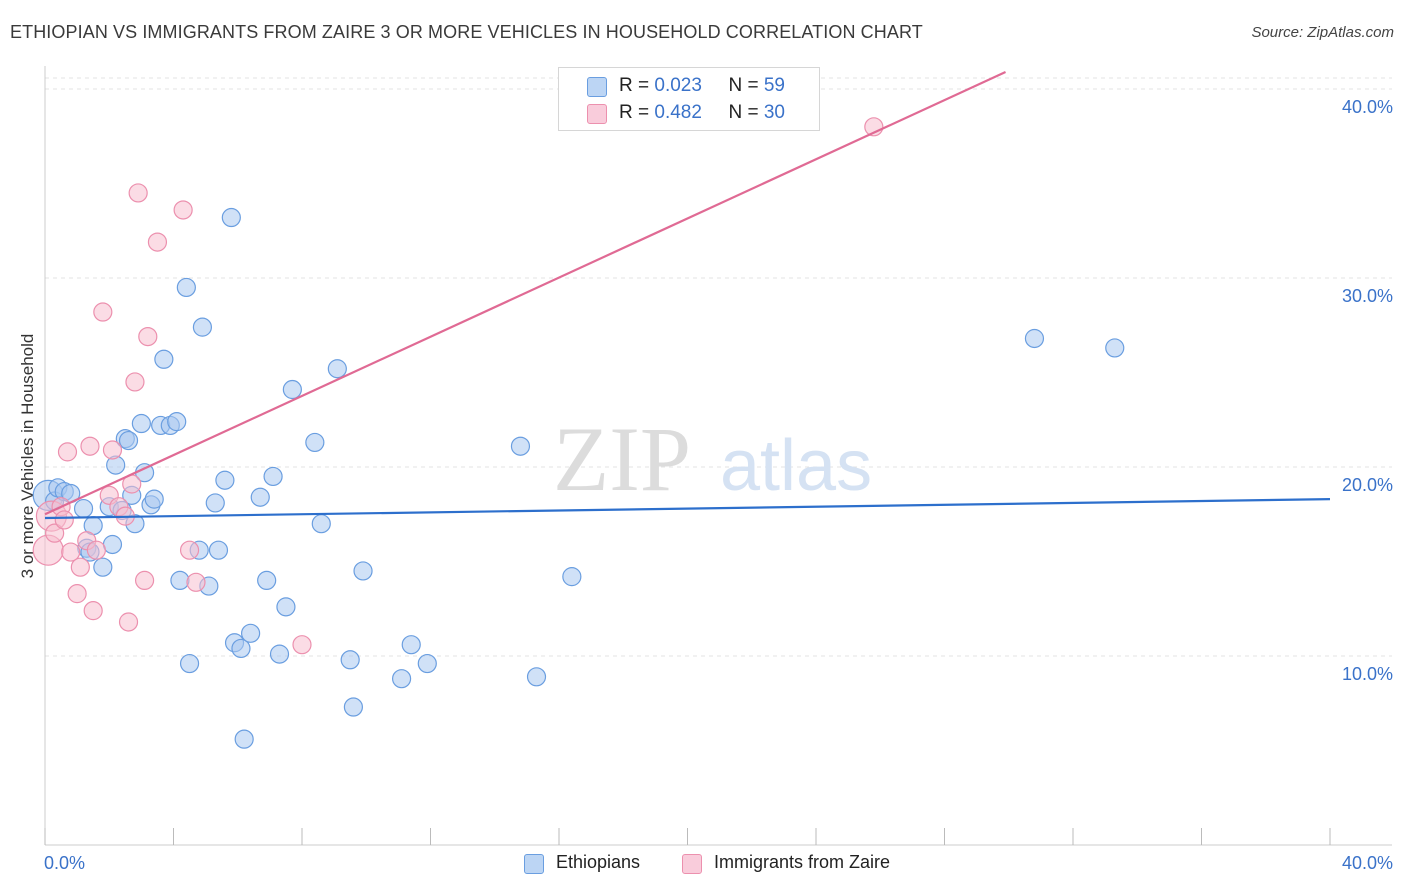 The width and height of the screenshot is (1406, 892). Describe the element at coordinates (774, 112) in the screenshot. I see `legend-n-value: 30` at that location.